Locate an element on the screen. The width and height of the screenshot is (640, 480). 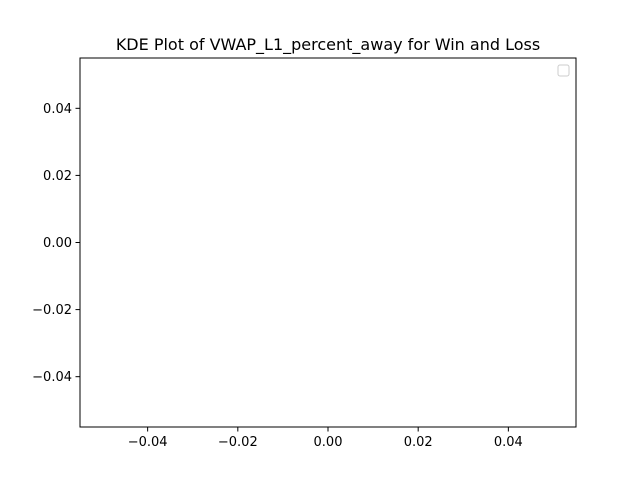
x-tick-label: −0.02 is located at coordinates (238, 442).